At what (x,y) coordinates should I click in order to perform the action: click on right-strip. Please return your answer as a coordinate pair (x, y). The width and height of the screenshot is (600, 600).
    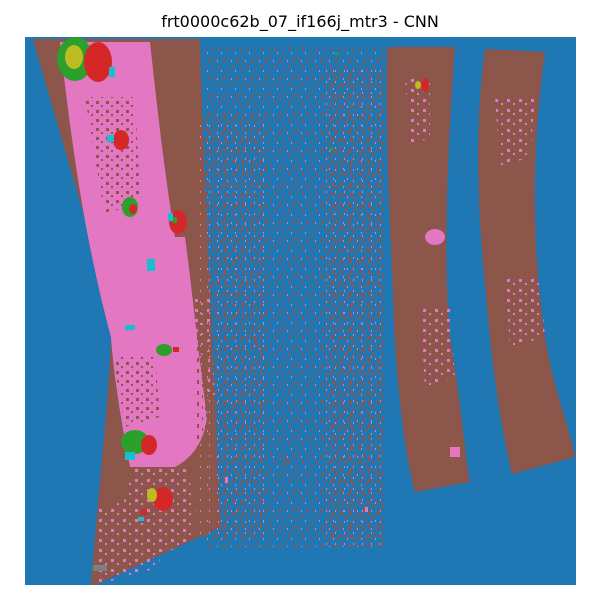
    Looking at the image, I should click on (526, 261).